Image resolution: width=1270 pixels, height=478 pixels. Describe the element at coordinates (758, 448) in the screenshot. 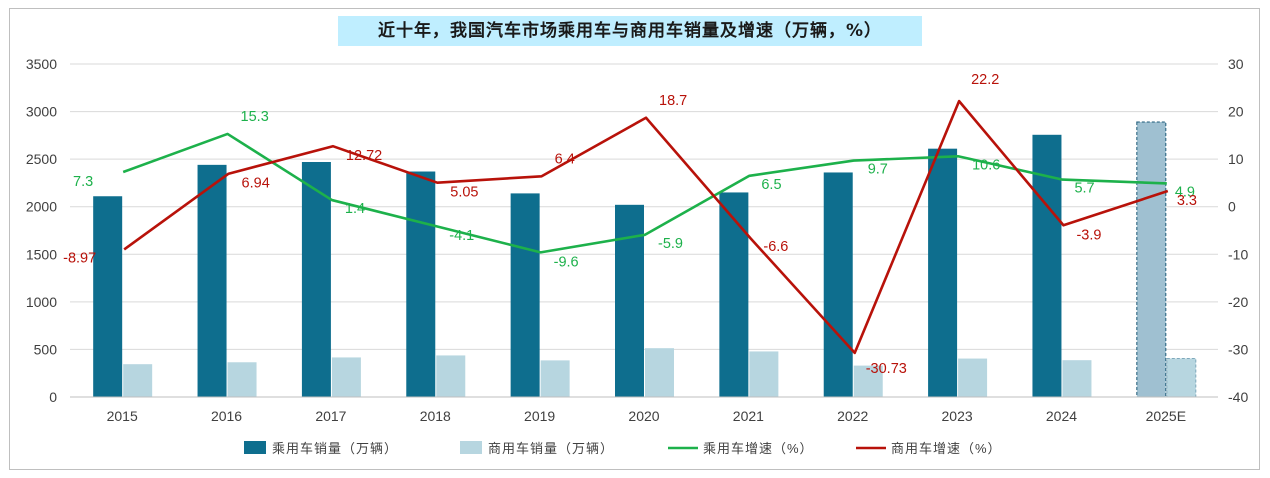

I see `legend-passenger-growth-label: 乘用车增速（%）` at that location.